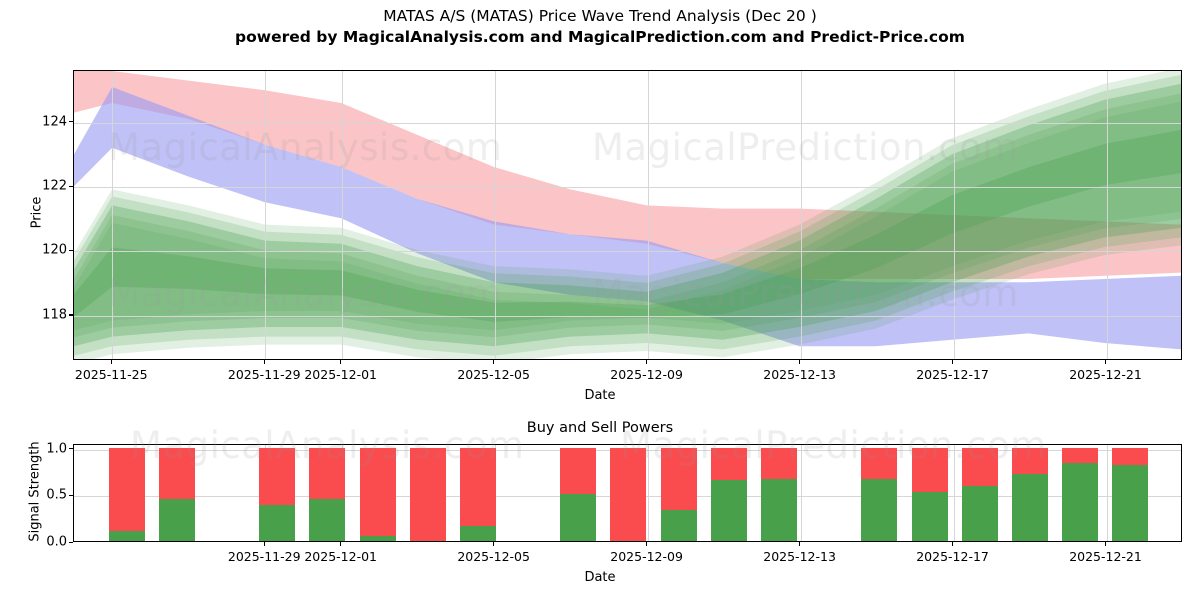 This screenshot has height=600, width=1200. Describe the element at coordinates (799, 374) in the screenshot. I see `price-x-tick: 2025-12-13` at that location.